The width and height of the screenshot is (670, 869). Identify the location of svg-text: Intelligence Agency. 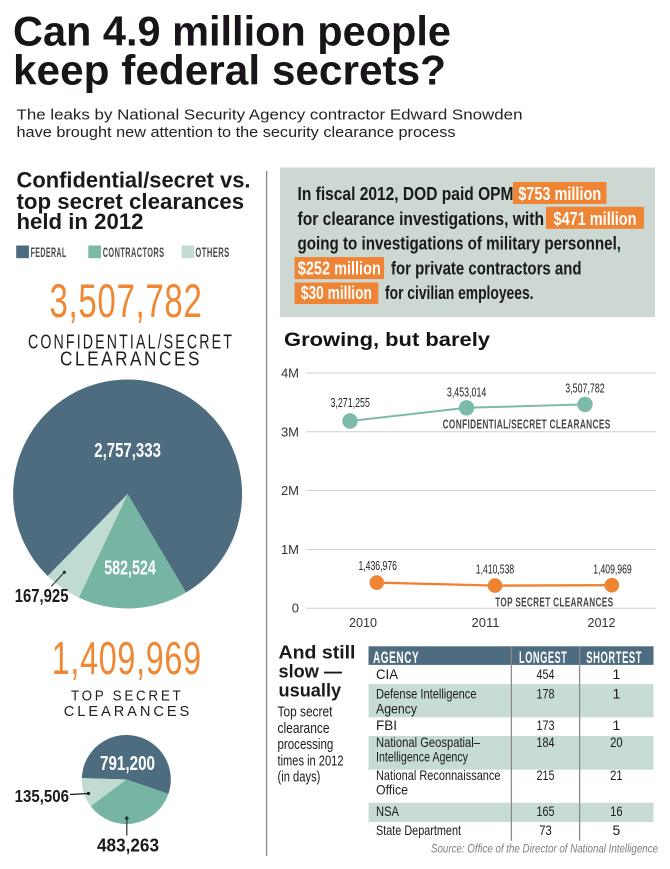
(422, 757).